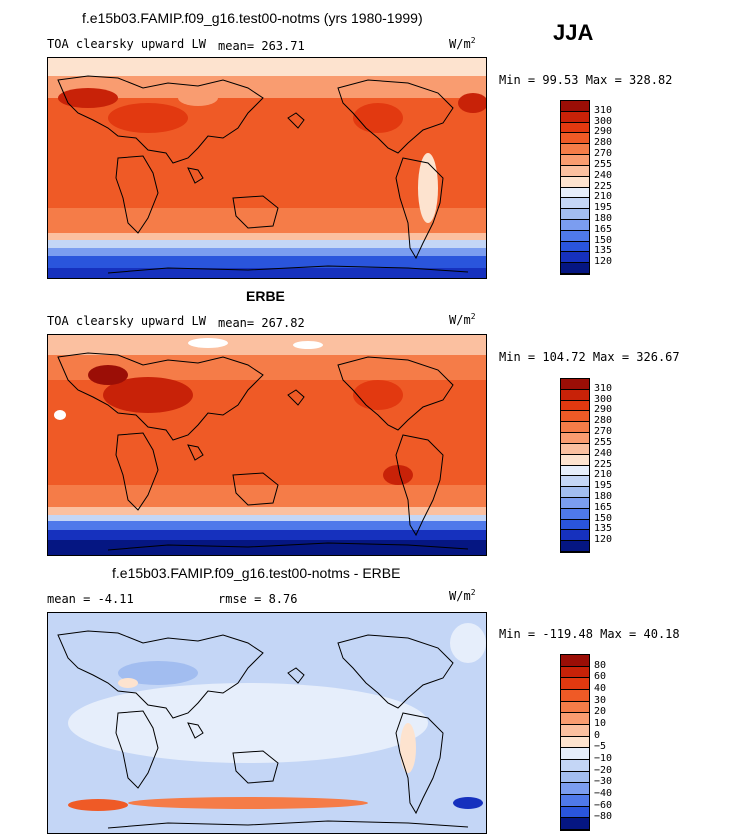 This screenshot has width=733, height=838. I want to click on colorbar-label: 0, so click(597, 735).